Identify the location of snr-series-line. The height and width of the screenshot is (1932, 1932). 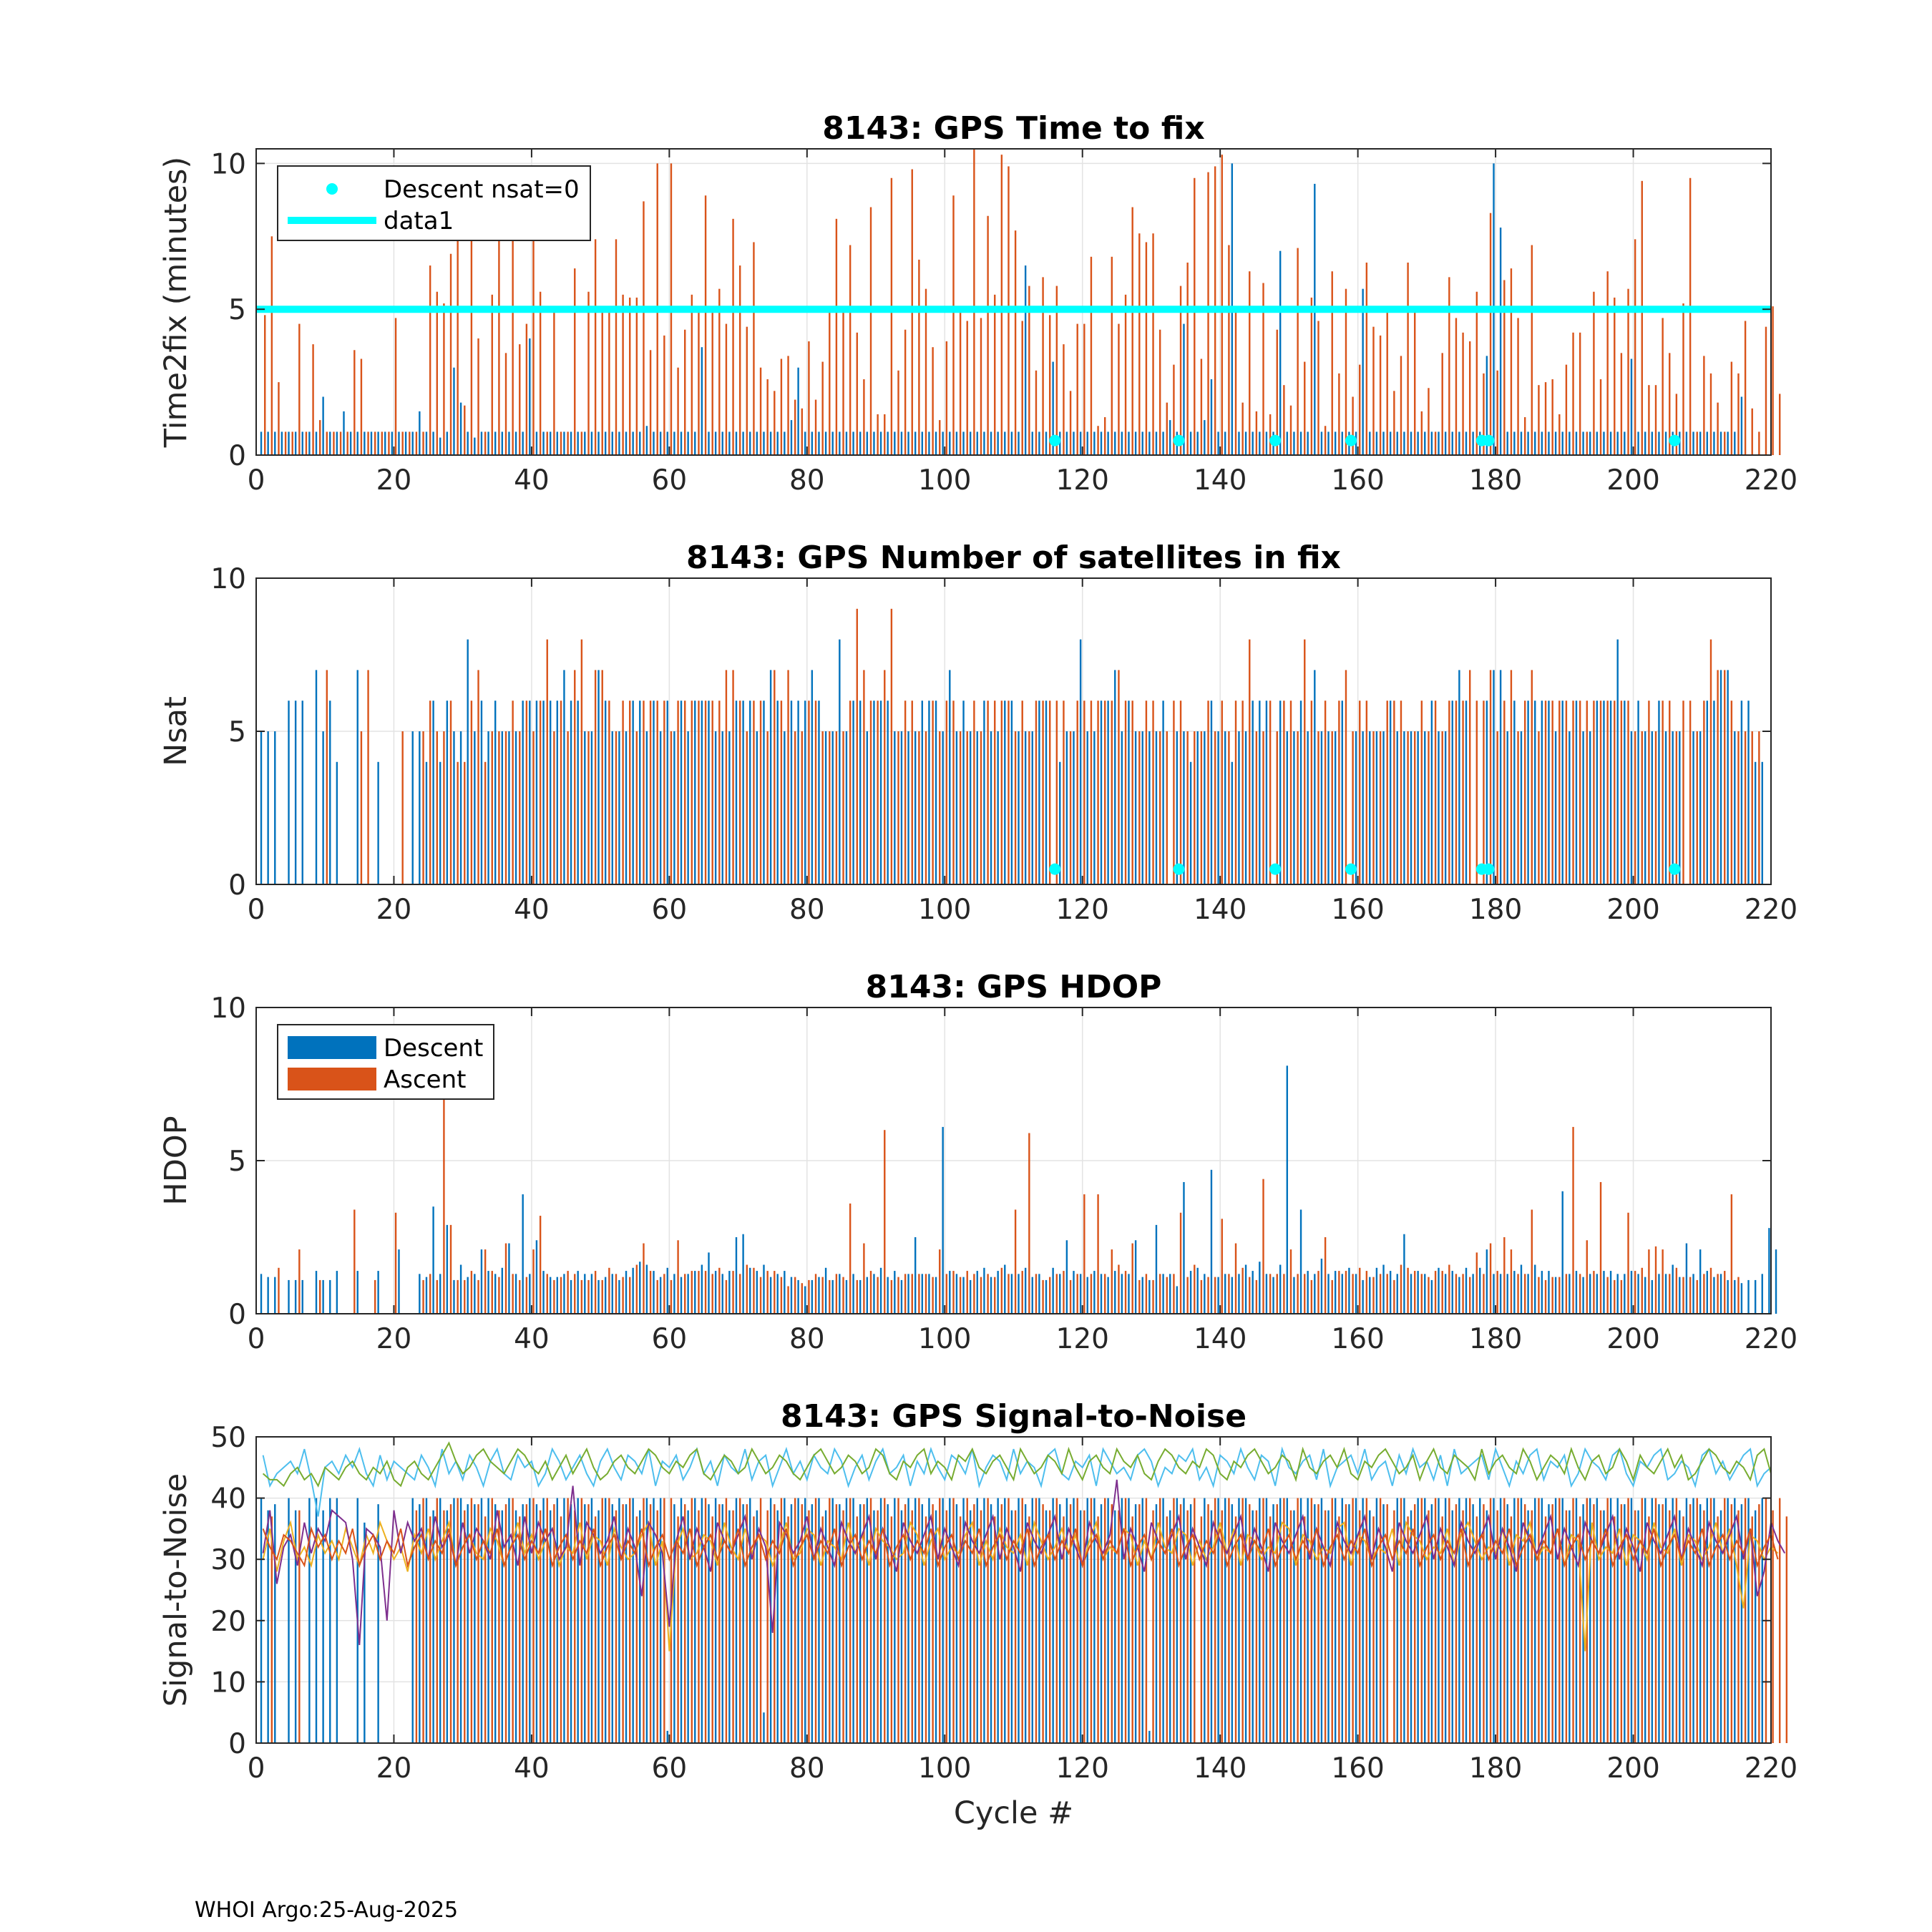
(1024, 1563).